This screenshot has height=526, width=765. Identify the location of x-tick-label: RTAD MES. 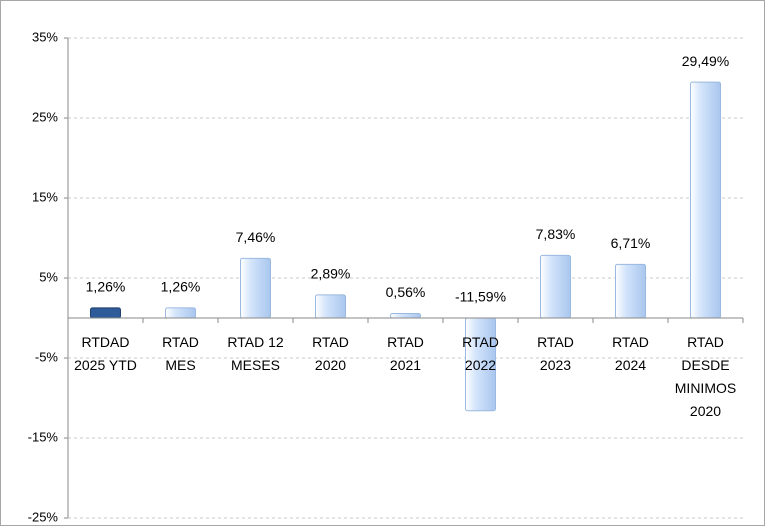
(180, 353).